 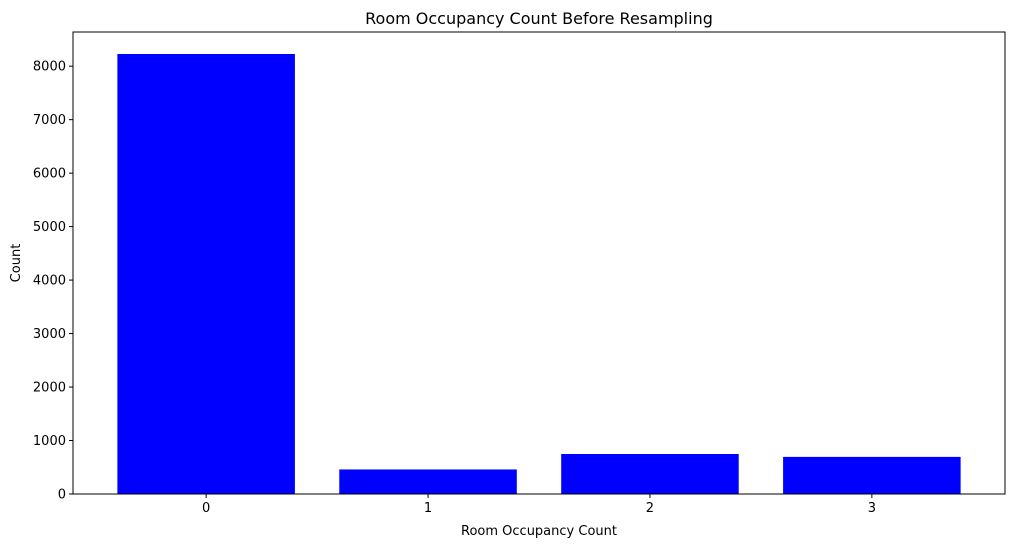 I want to click on x-tick-label: 0, so click(x=206, y=508).